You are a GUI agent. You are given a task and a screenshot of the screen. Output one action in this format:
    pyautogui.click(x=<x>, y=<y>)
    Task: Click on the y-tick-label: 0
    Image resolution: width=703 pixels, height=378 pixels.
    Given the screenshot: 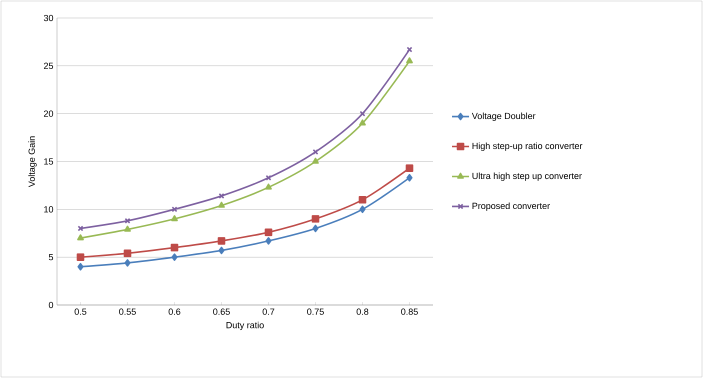 What is the action you would take?
    pyautogui.click(x=51, y=305)
    